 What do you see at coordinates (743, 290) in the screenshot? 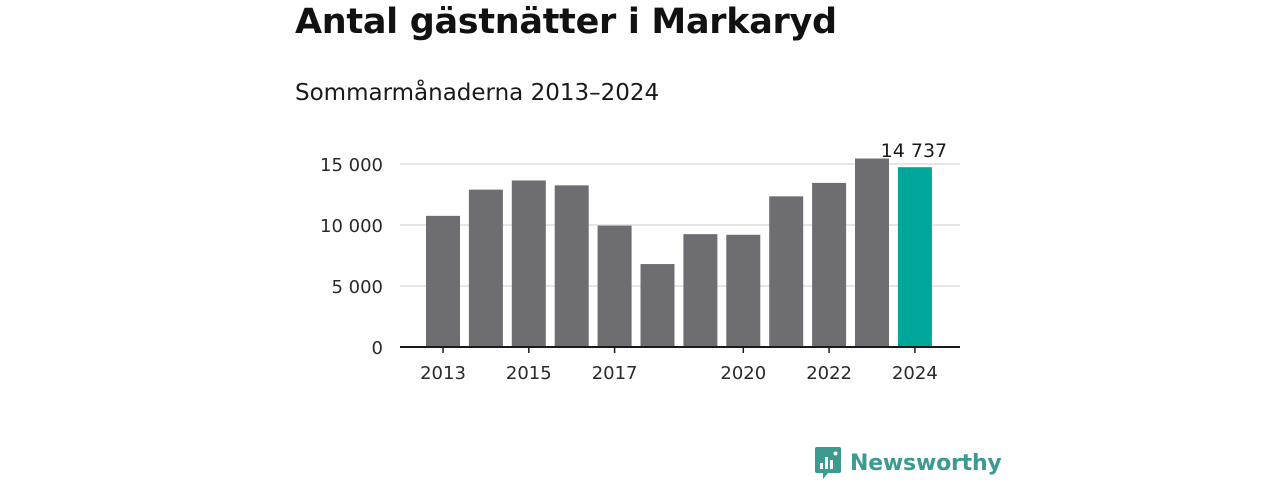
I see `bar-2020` at bounding box center [743, 290].